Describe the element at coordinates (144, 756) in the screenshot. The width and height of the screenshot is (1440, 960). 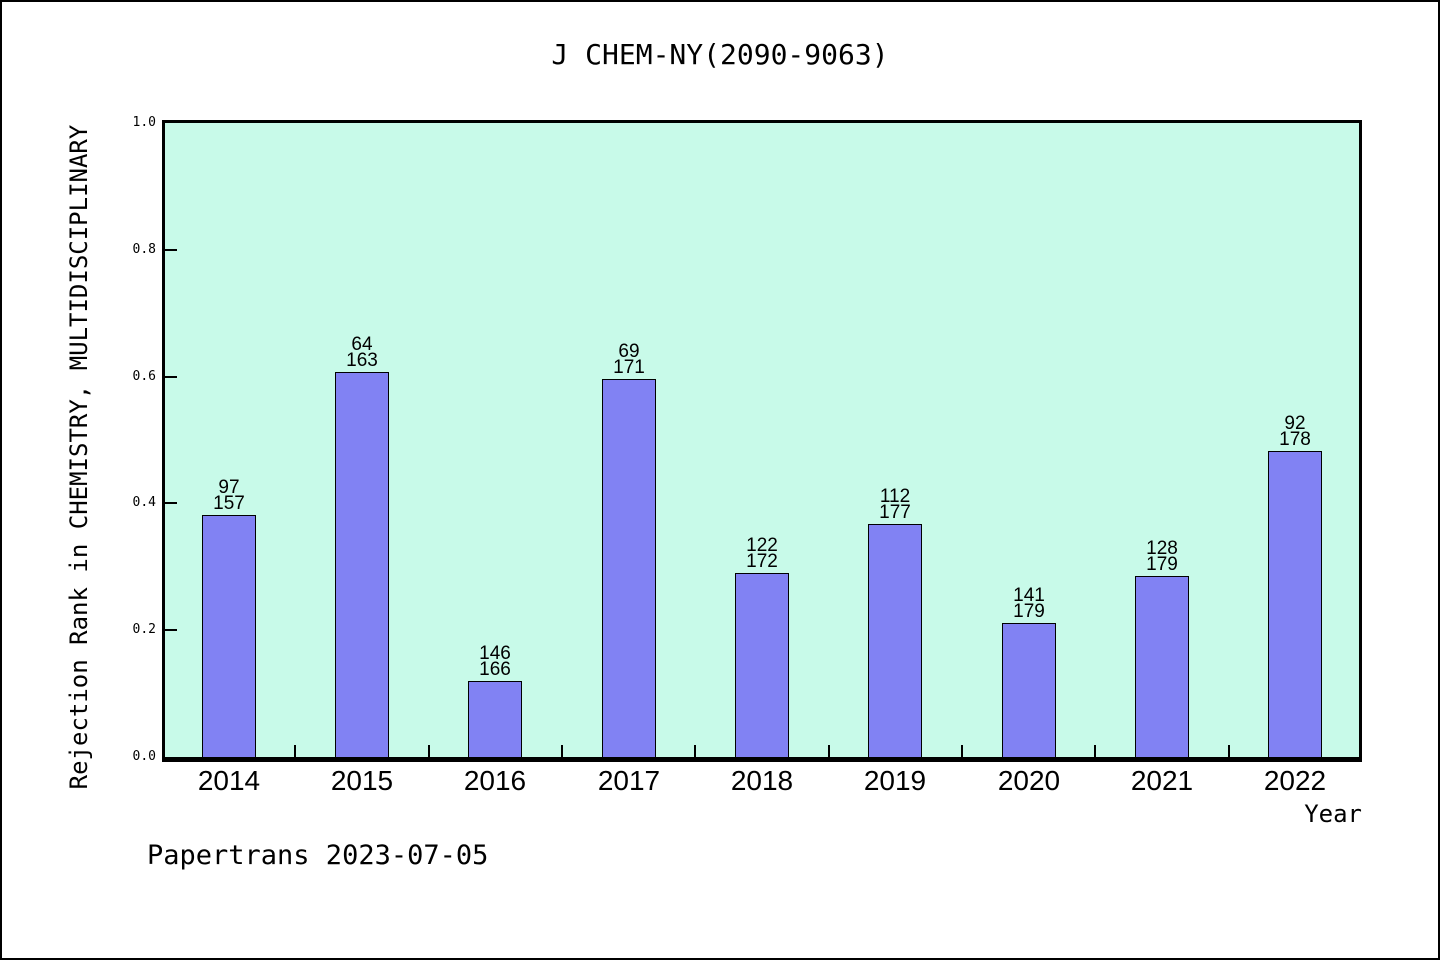
I see `y-tick-label: 0.0` at that location.